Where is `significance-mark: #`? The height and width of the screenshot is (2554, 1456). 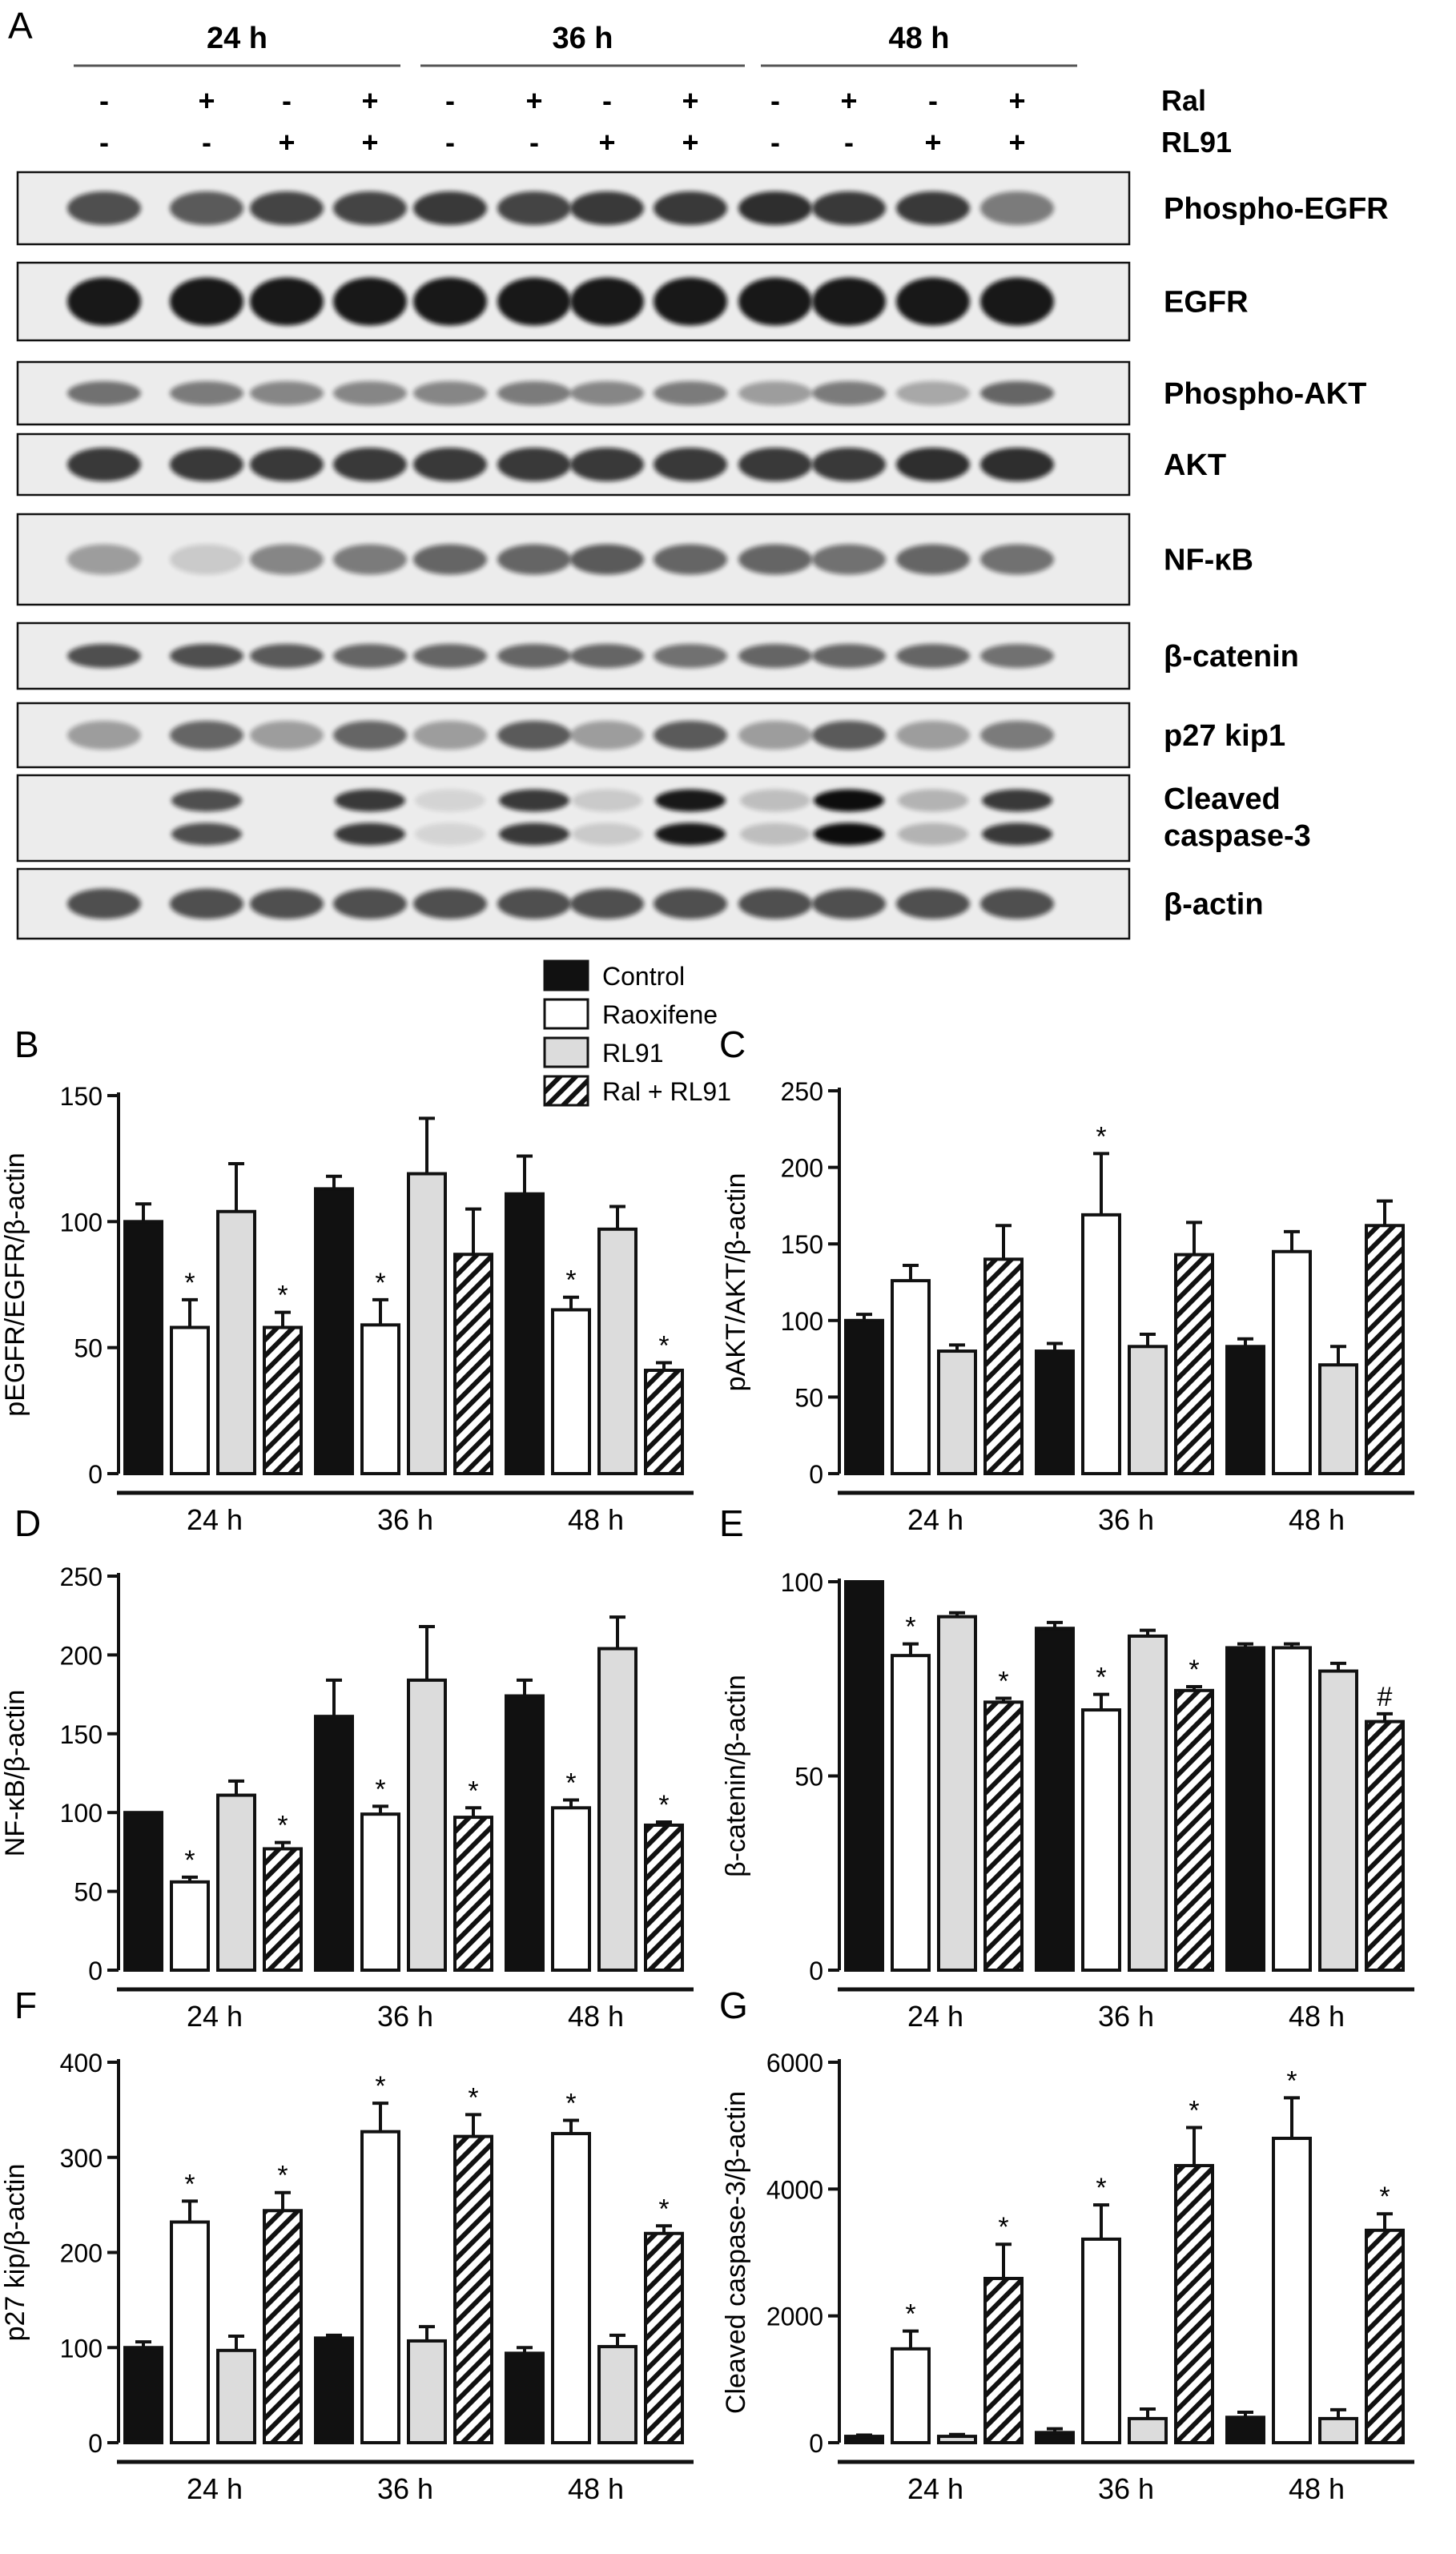 significance-mark: # is located at coordinates (1385, 1697).